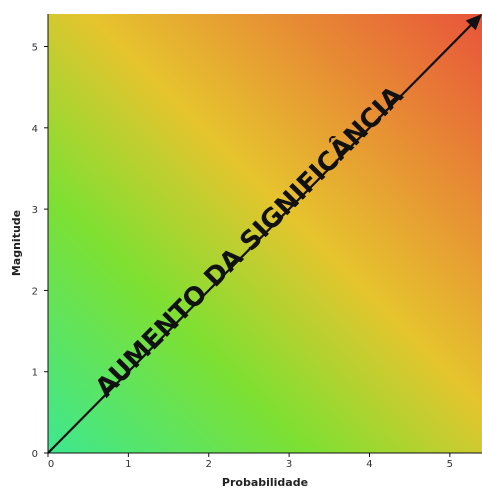 This screenshot has height=489, width=482. I want to click on y-tick-label: 1, so click(35, 373).